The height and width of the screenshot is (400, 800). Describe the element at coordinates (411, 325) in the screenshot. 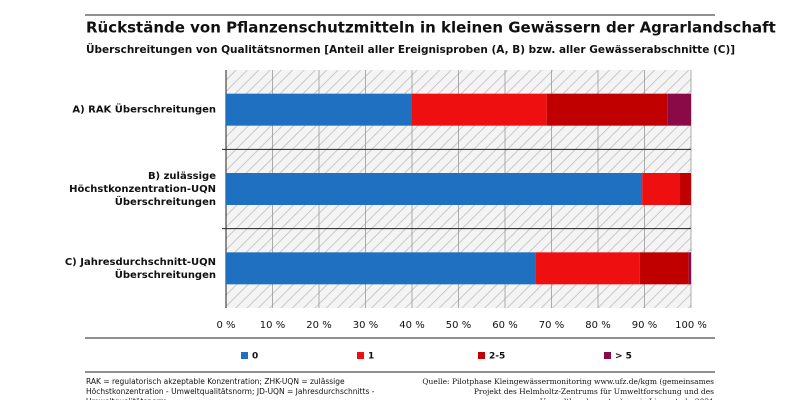

I see `x-tick-label: 40 %` at that location.